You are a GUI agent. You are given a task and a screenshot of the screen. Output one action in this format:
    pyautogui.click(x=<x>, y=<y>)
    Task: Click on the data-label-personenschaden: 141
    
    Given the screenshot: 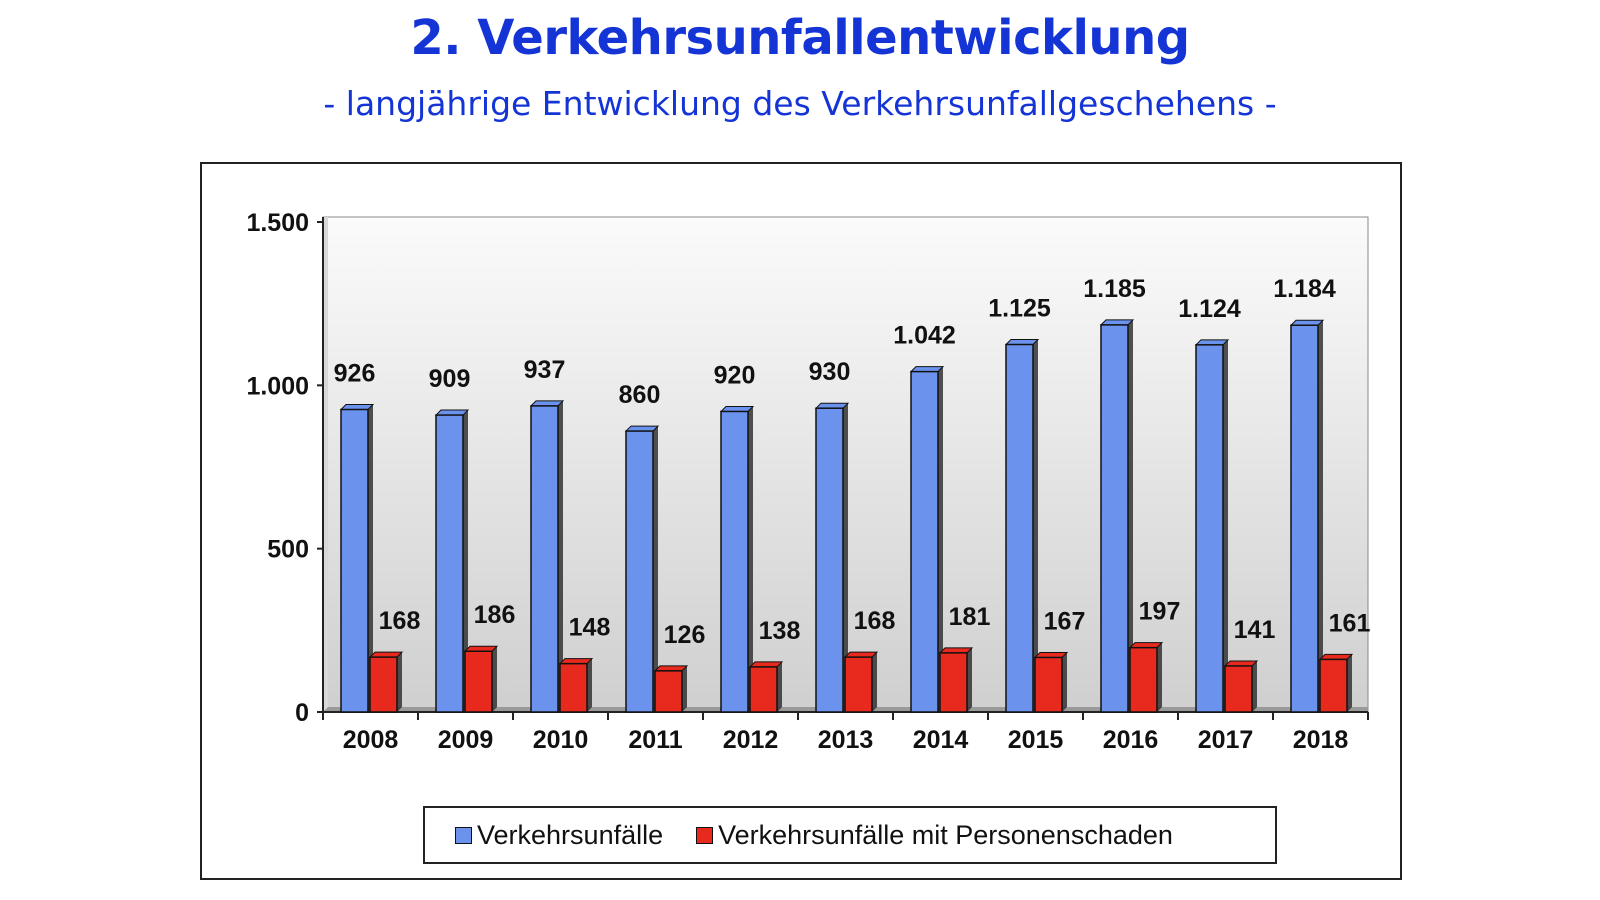 What is the action you would take?
    pyautogui.click(x=1255, y=630)
    